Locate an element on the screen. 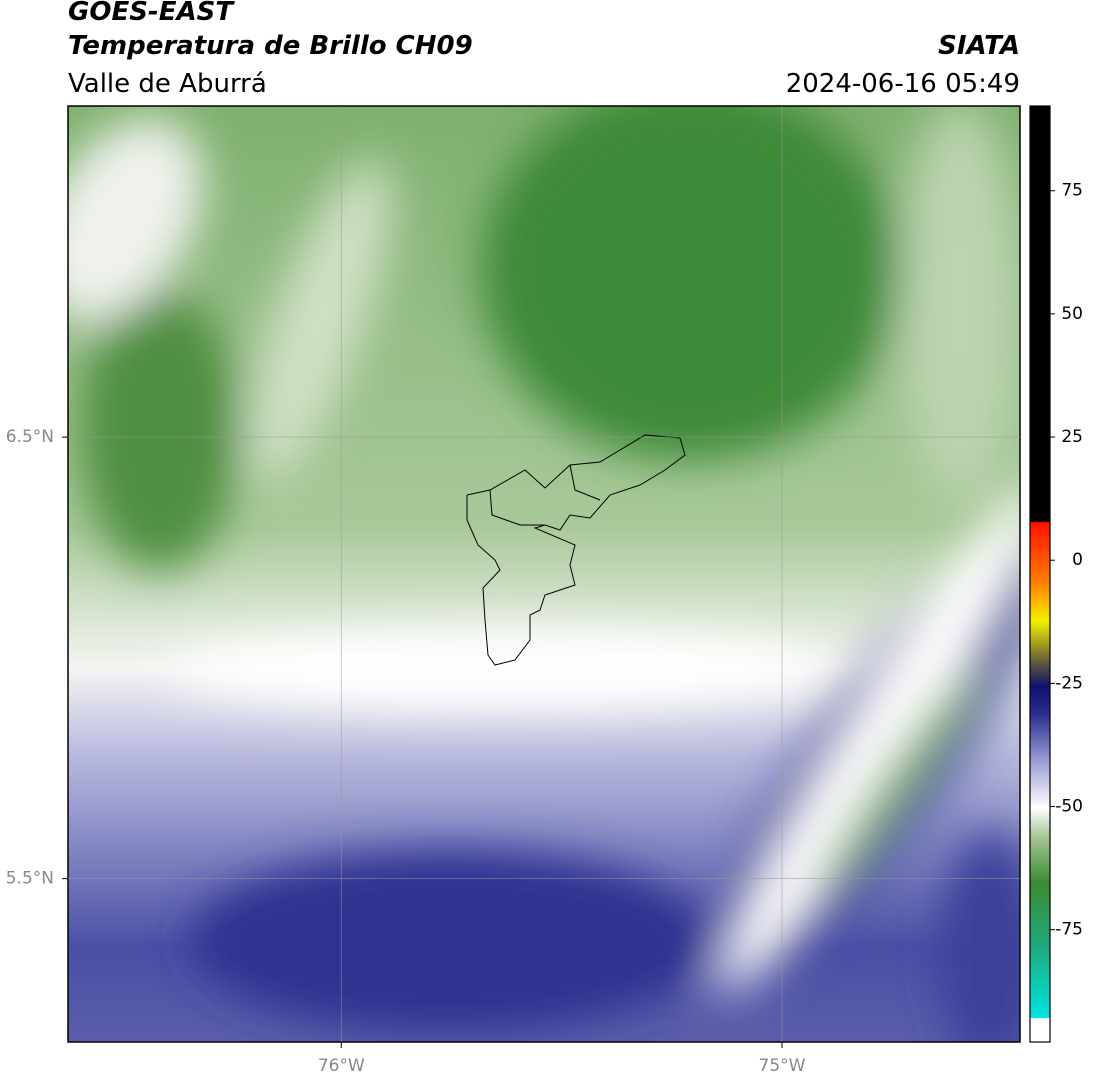 This screenshot has height=1078, width=1094. colorbar-tick-label: 0 is located at coordinates (1077, 560).